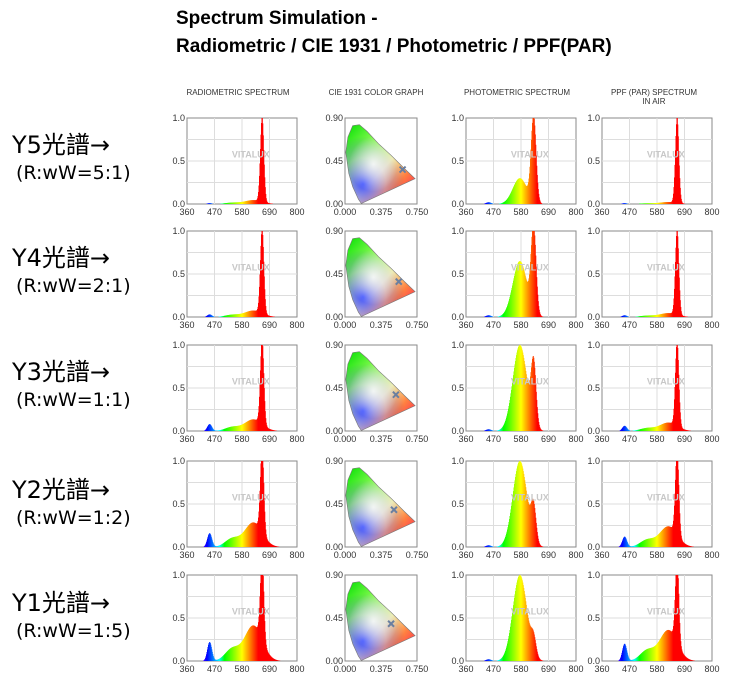  What do you see at coordinates (417, 669) in the screenshot?
I see `x-tick-label: 0.750` at bounding box center [417, 669].